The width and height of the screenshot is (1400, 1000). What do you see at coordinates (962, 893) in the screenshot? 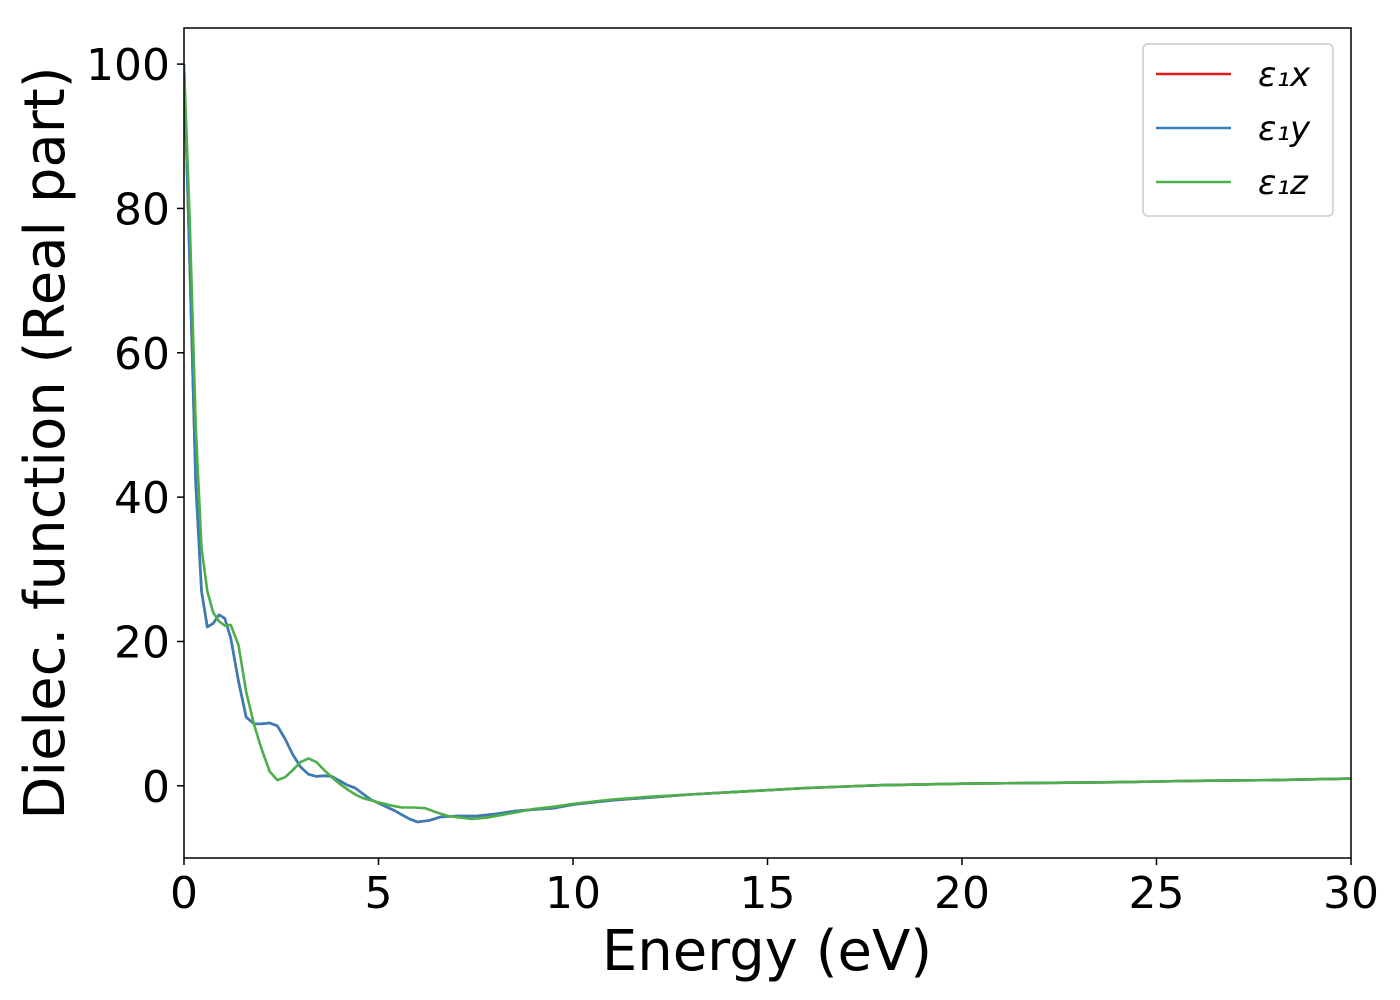
I see `x-tick-label: 20` at bounding box center [962, 893].